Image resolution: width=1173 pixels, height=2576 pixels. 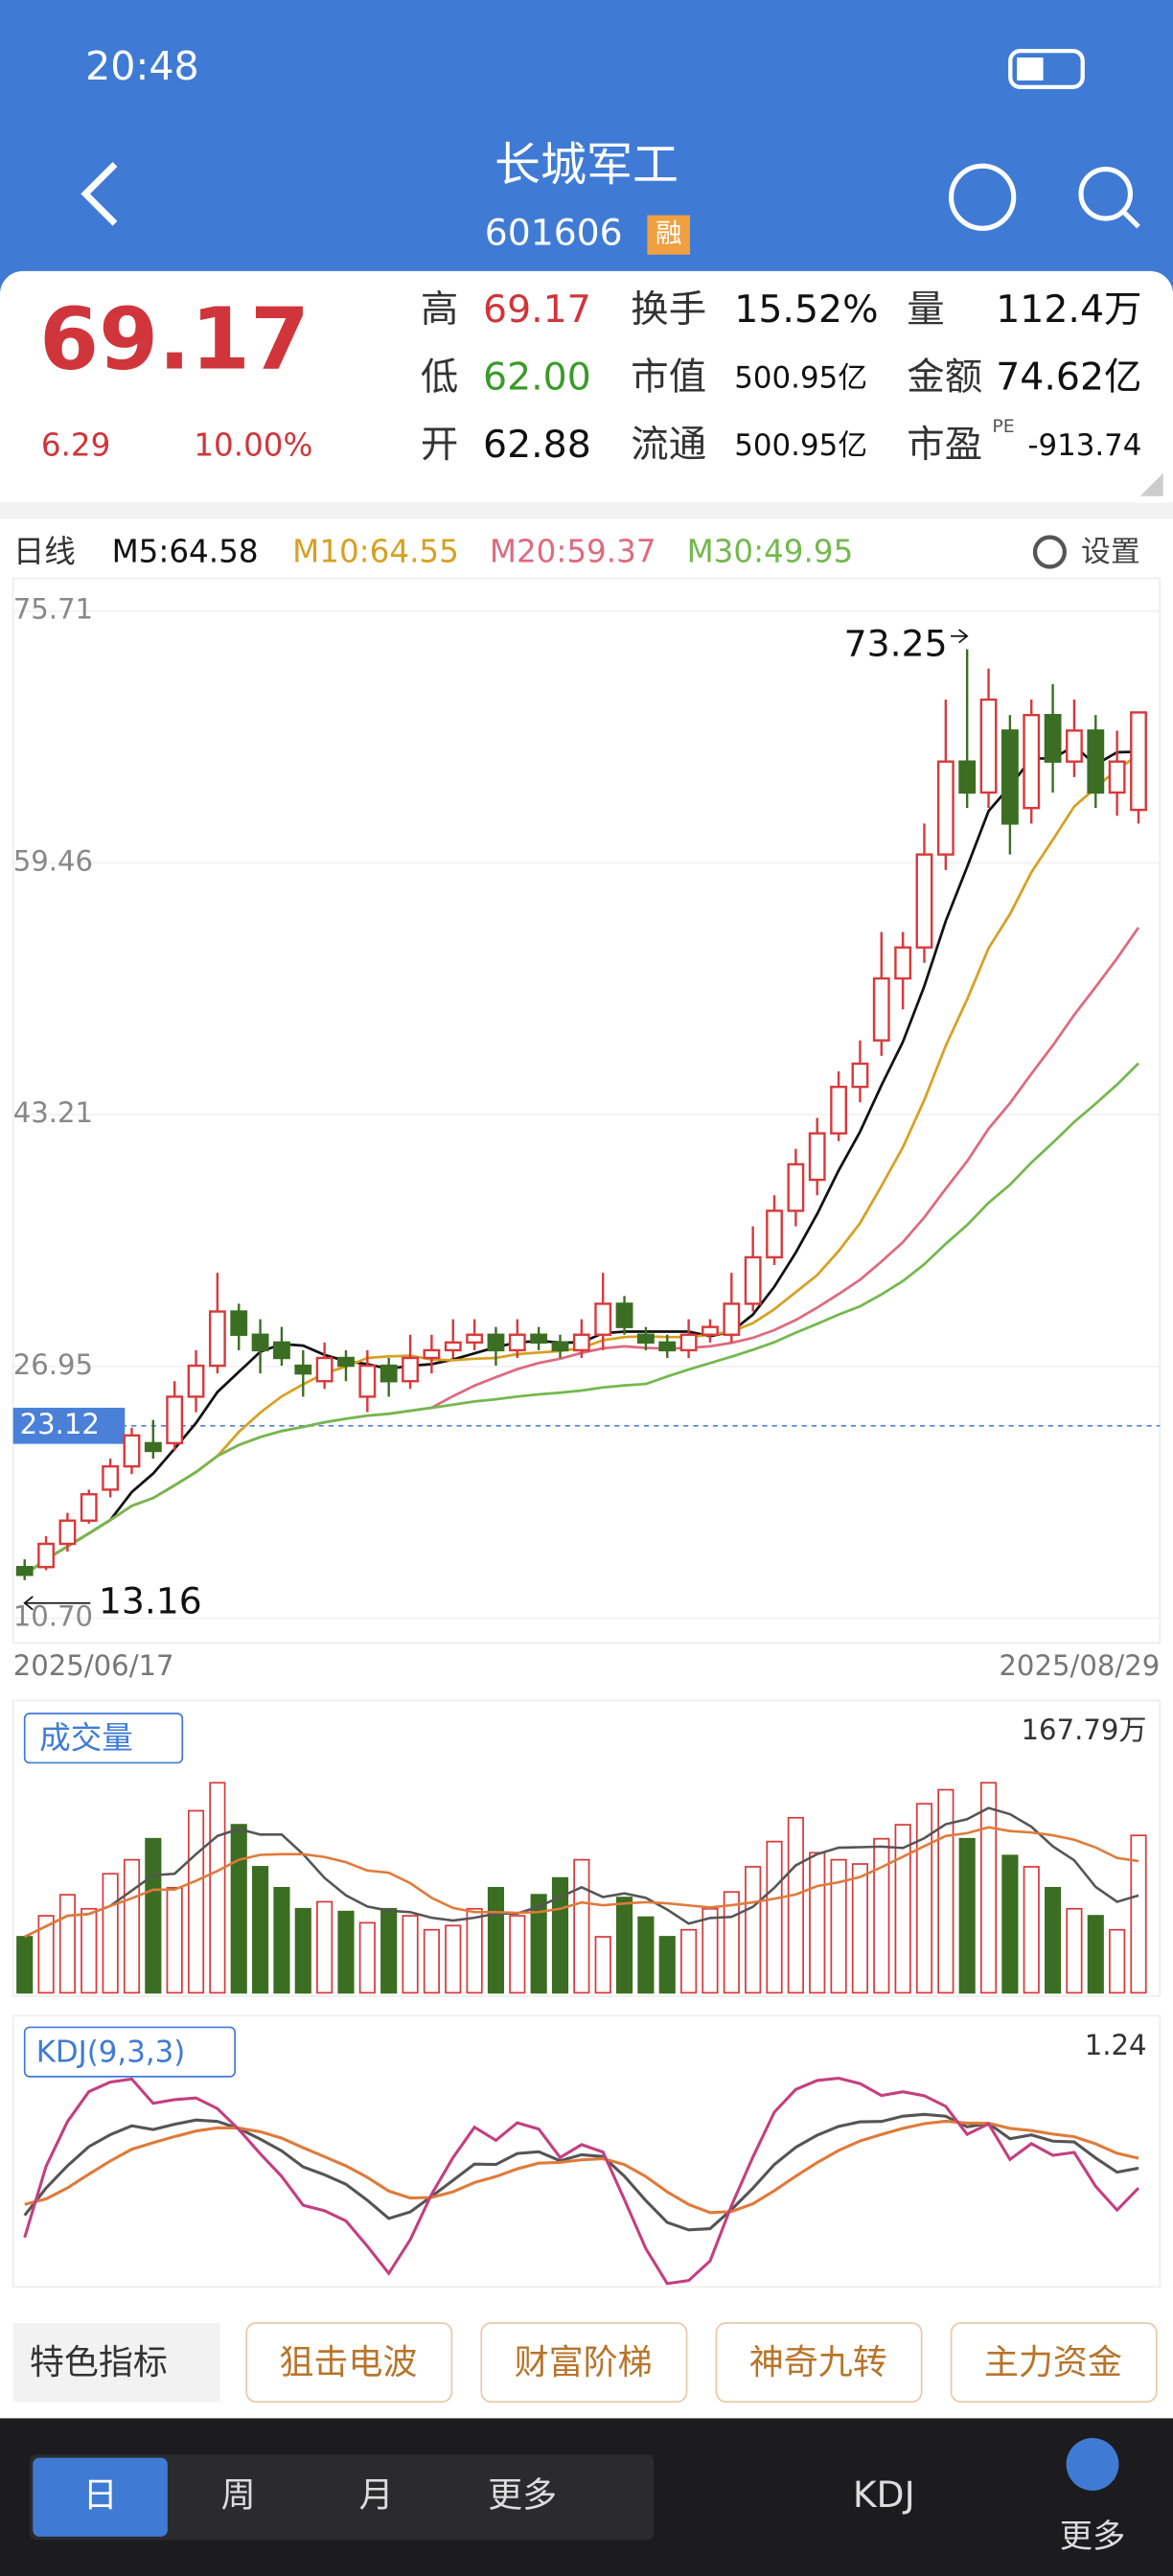 What do you see at coordinates (1151, 484) in the screenshot?
I see `corner` at bounding box center [1151, 484].